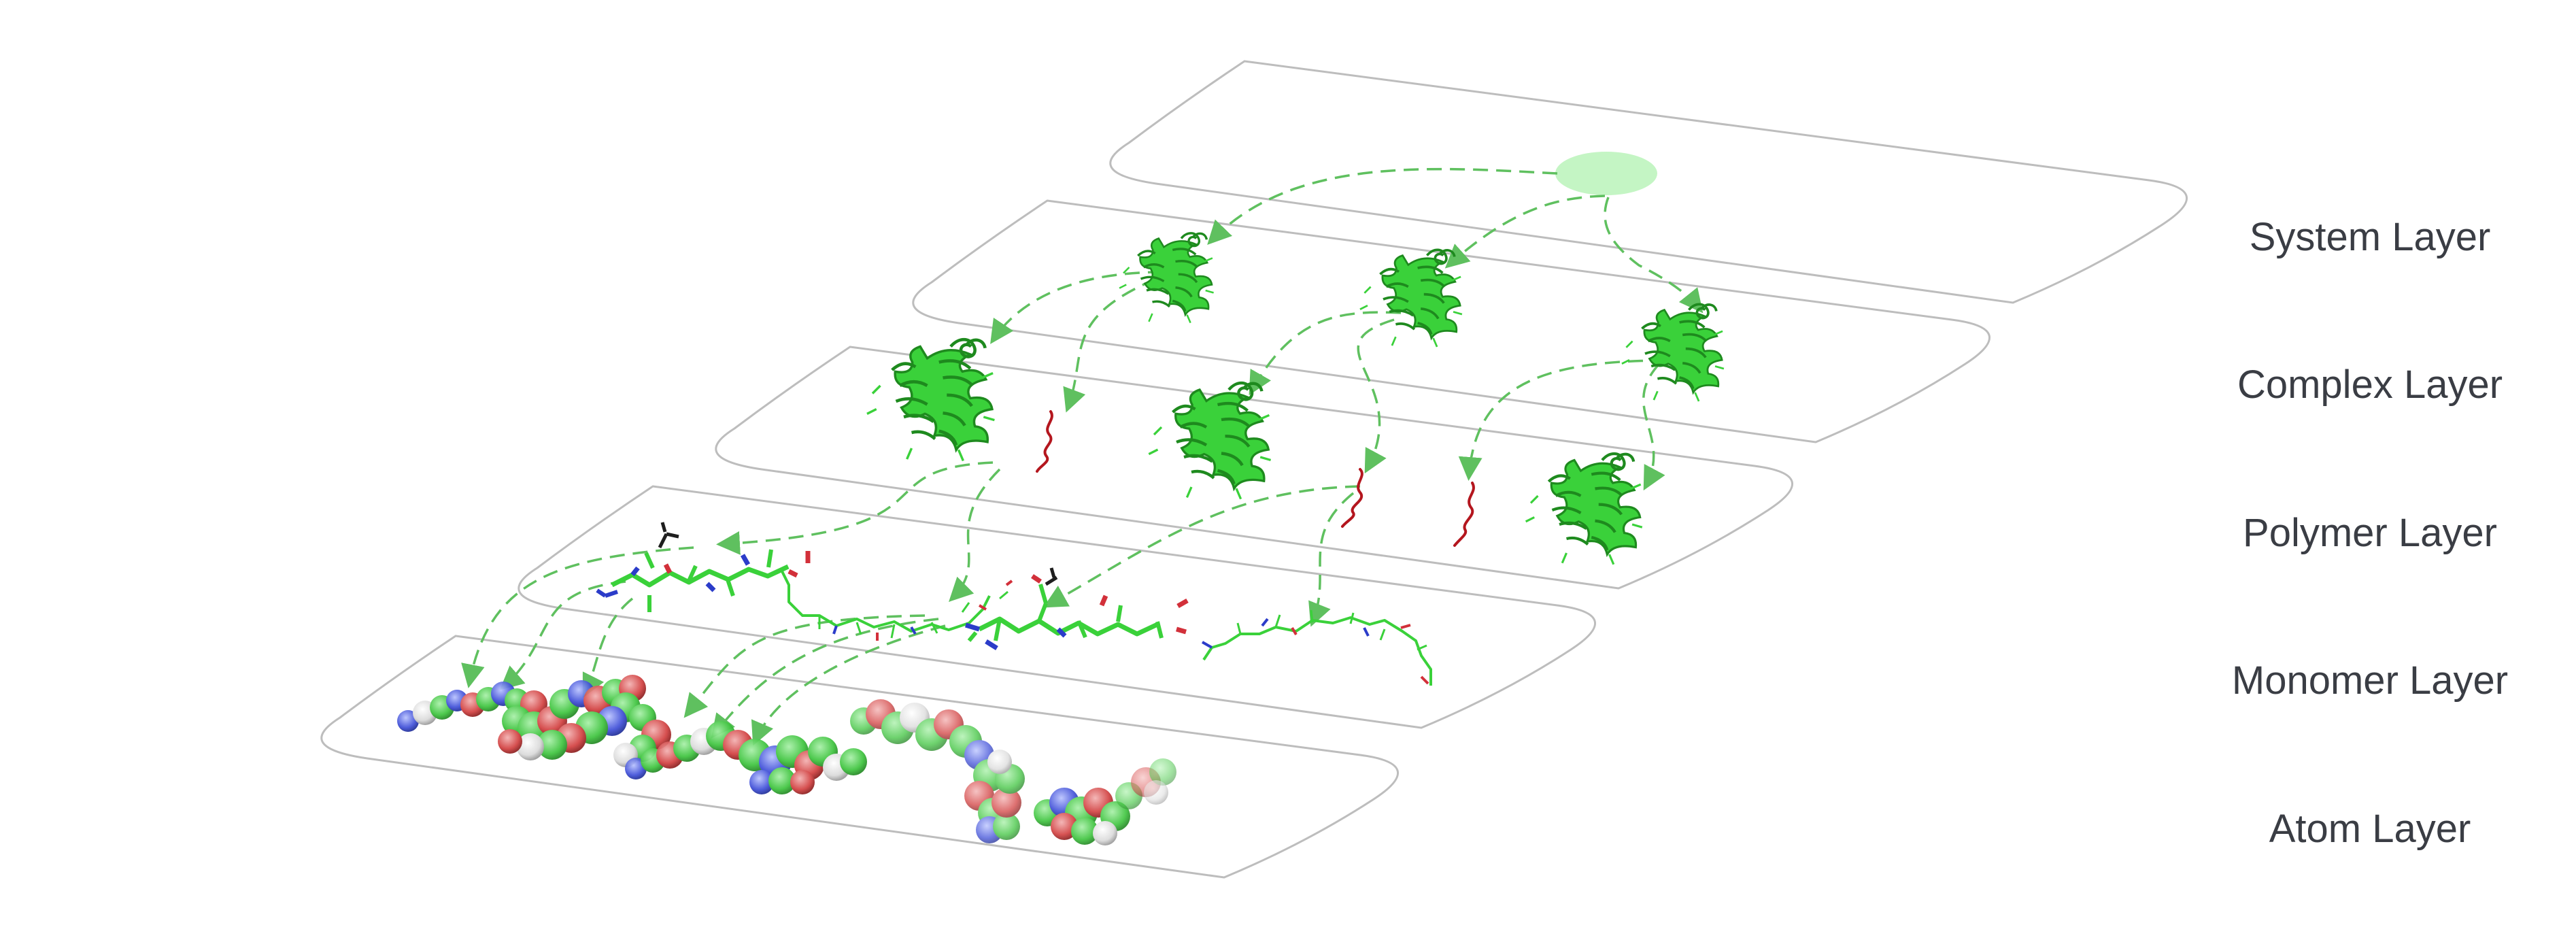 The width and height of the screenshot is (2576, 940). I want to click on layer-plane-monomer, so click(1057, 607).